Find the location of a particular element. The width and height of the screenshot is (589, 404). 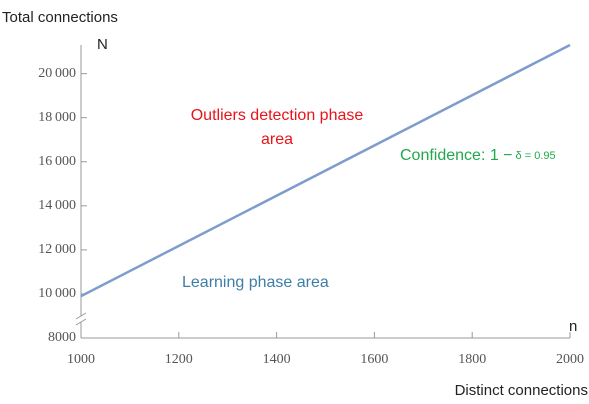

annotation-text: δ = 0.95 is located at coordinates (536, 156).